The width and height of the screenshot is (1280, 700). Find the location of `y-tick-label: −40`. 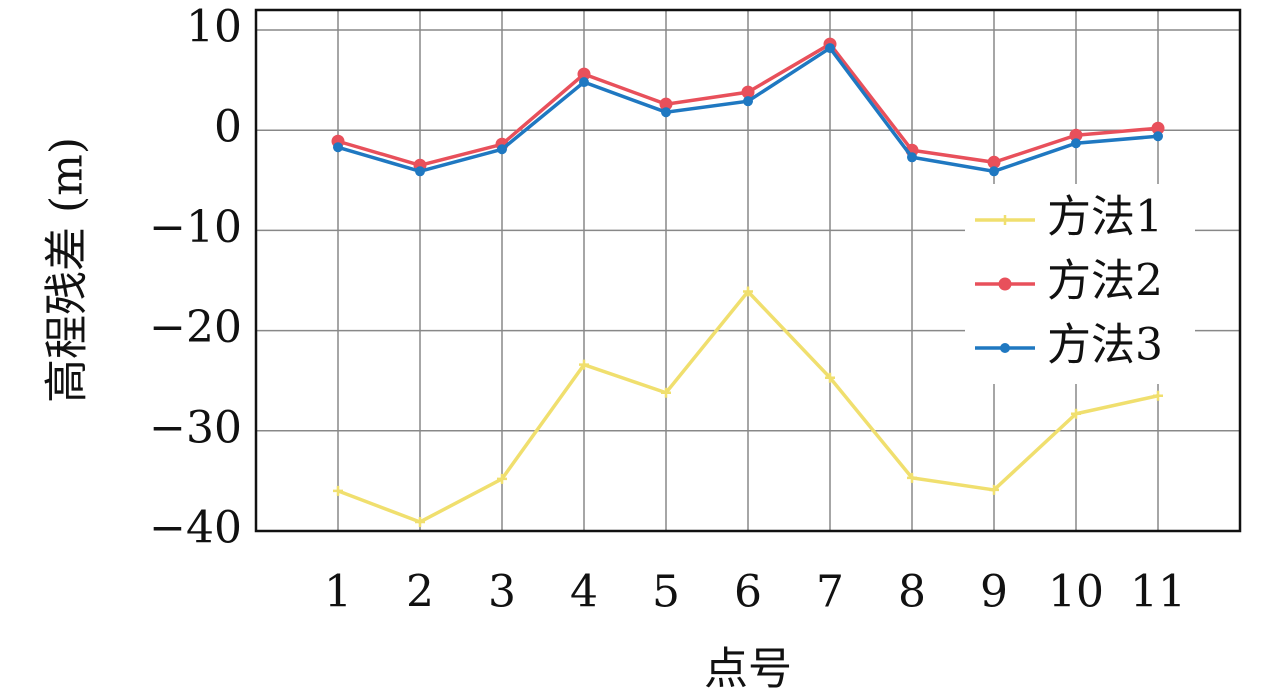

y-tick-label: −40 is located at coordinates (195, 528).